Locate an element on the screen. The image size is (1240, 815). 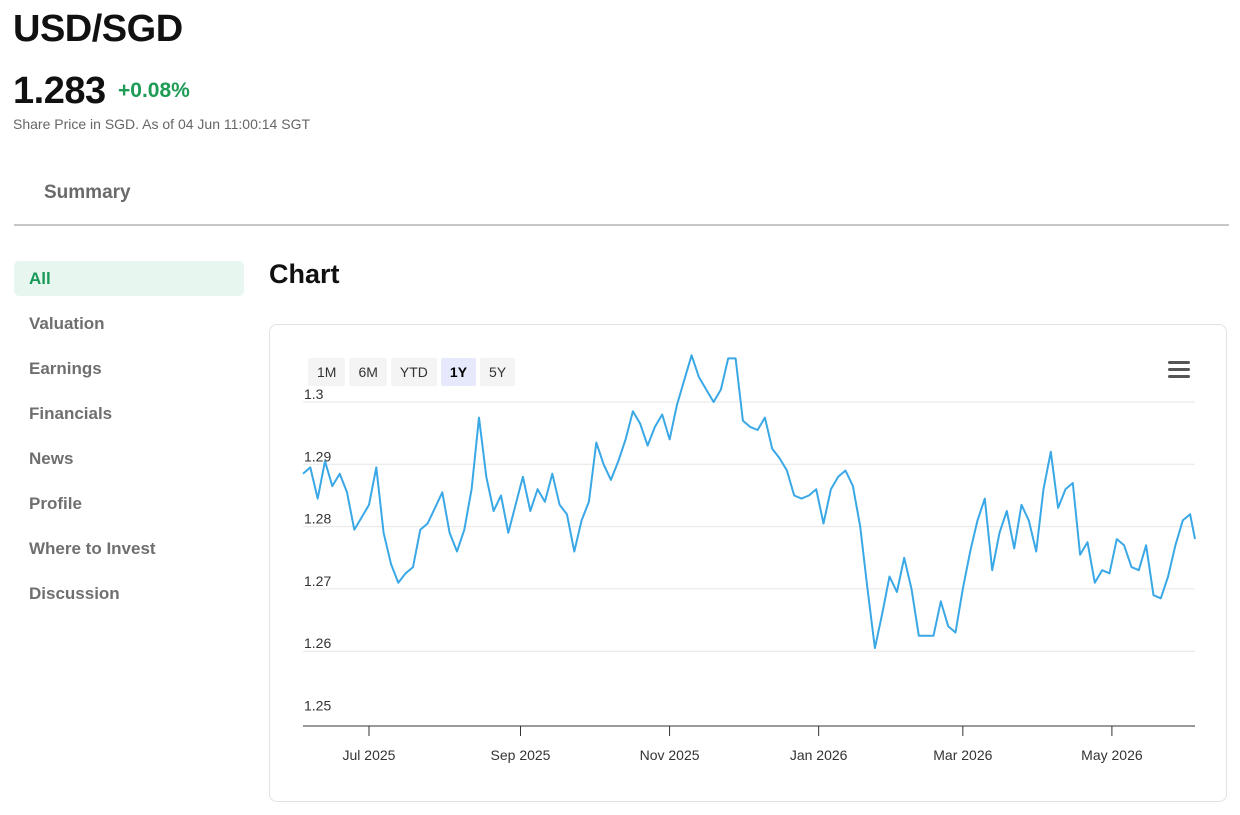
range-button-6m: 6M is located at coordinates (368, 372).